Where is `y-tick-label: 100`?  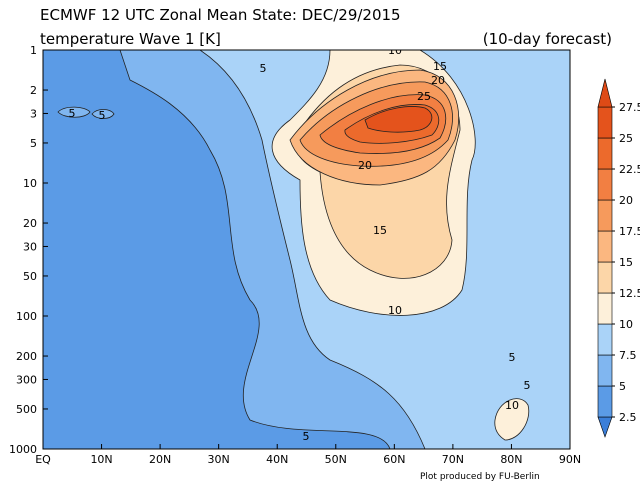
y-tick-label: 100 is located at coordinates (26, 316).